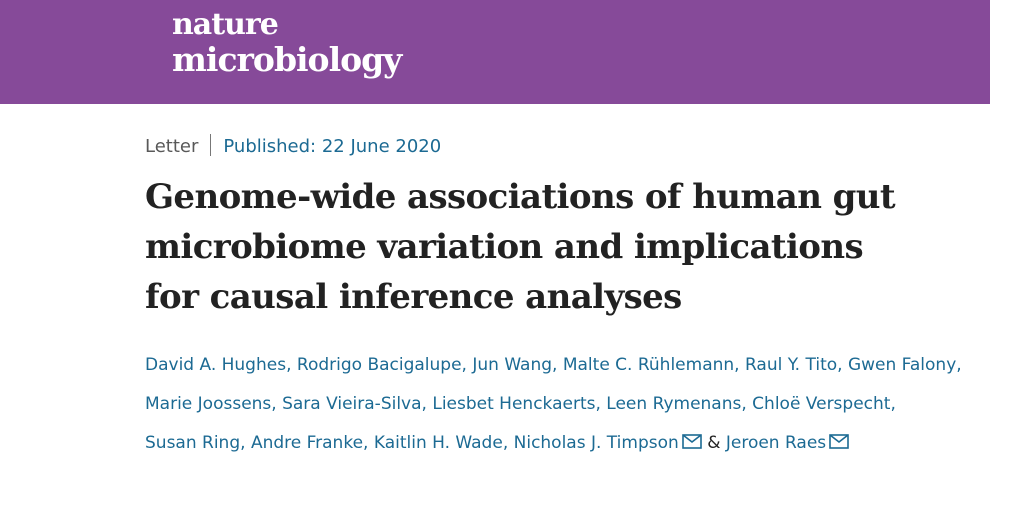 This screenshot has width=1024, height=514. Describe the element at coordinates (791, 365) in the screenshot. I see `author-name: Raul Y. Tito` at that location.